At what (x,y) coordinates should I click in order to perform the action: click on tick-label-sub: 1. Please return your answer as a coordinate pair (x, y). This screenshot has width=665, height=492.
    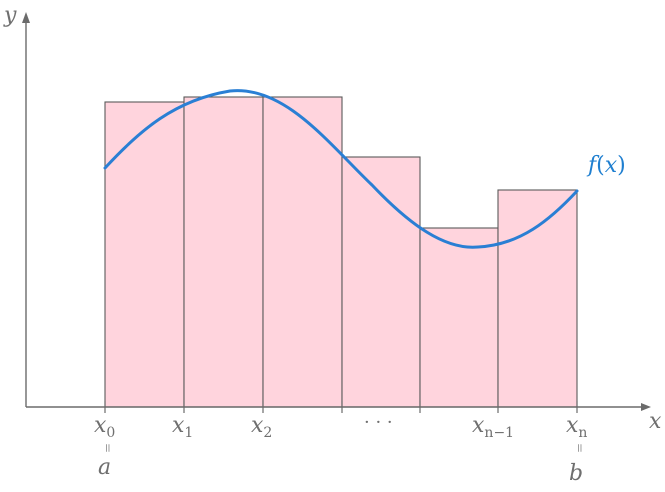
    Looking at the image, I should click on (188, 433).